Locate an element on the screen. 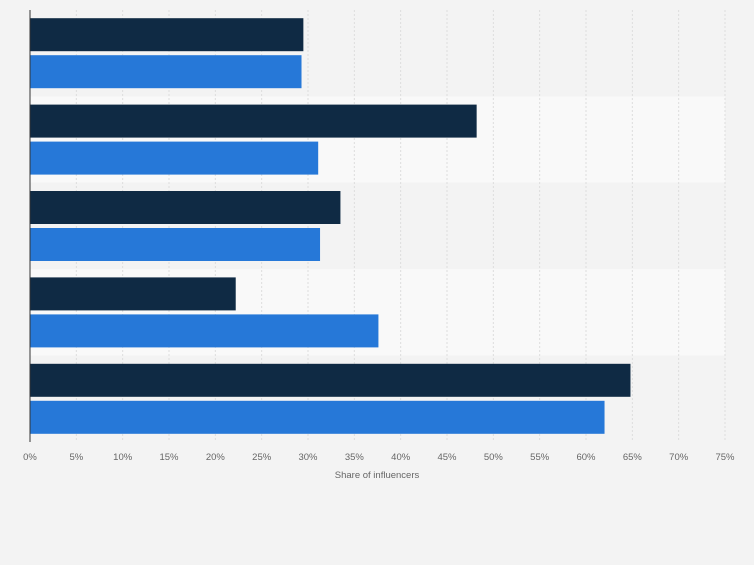  x-tick-label: 5% is located at coordinates (76, 457).